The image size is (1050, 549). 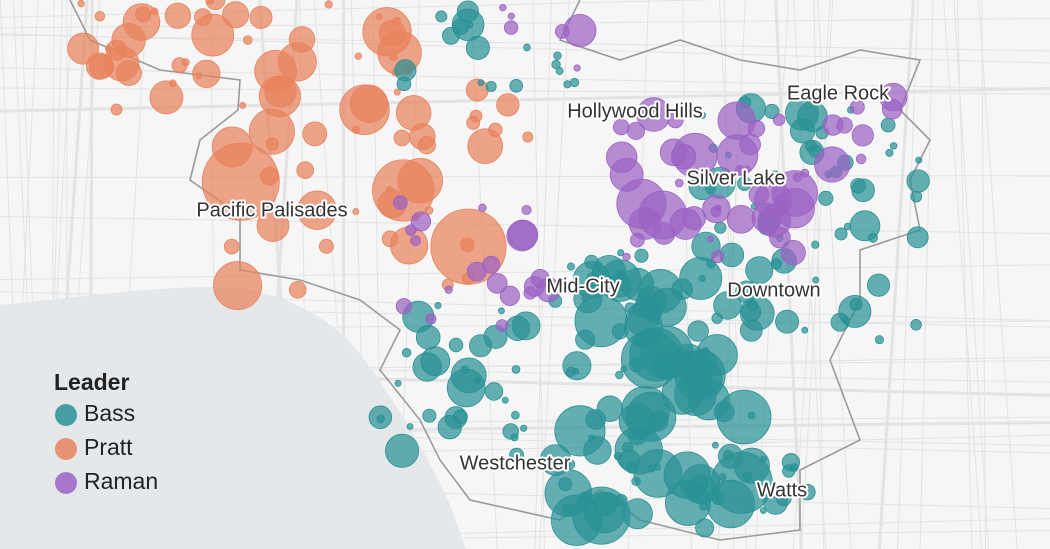 What do you see at coordinates (91, 382) in the screenshot?
I see `legend-title: Leader` at bounding box center [91, 382].